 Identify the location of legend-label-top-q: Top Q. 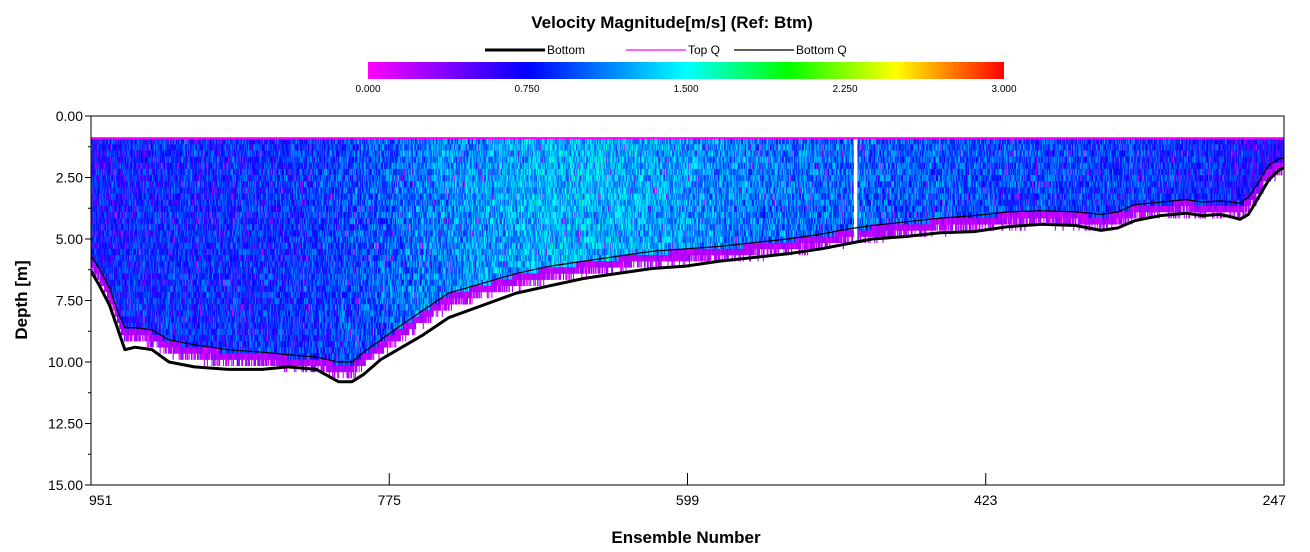
(704, 50).